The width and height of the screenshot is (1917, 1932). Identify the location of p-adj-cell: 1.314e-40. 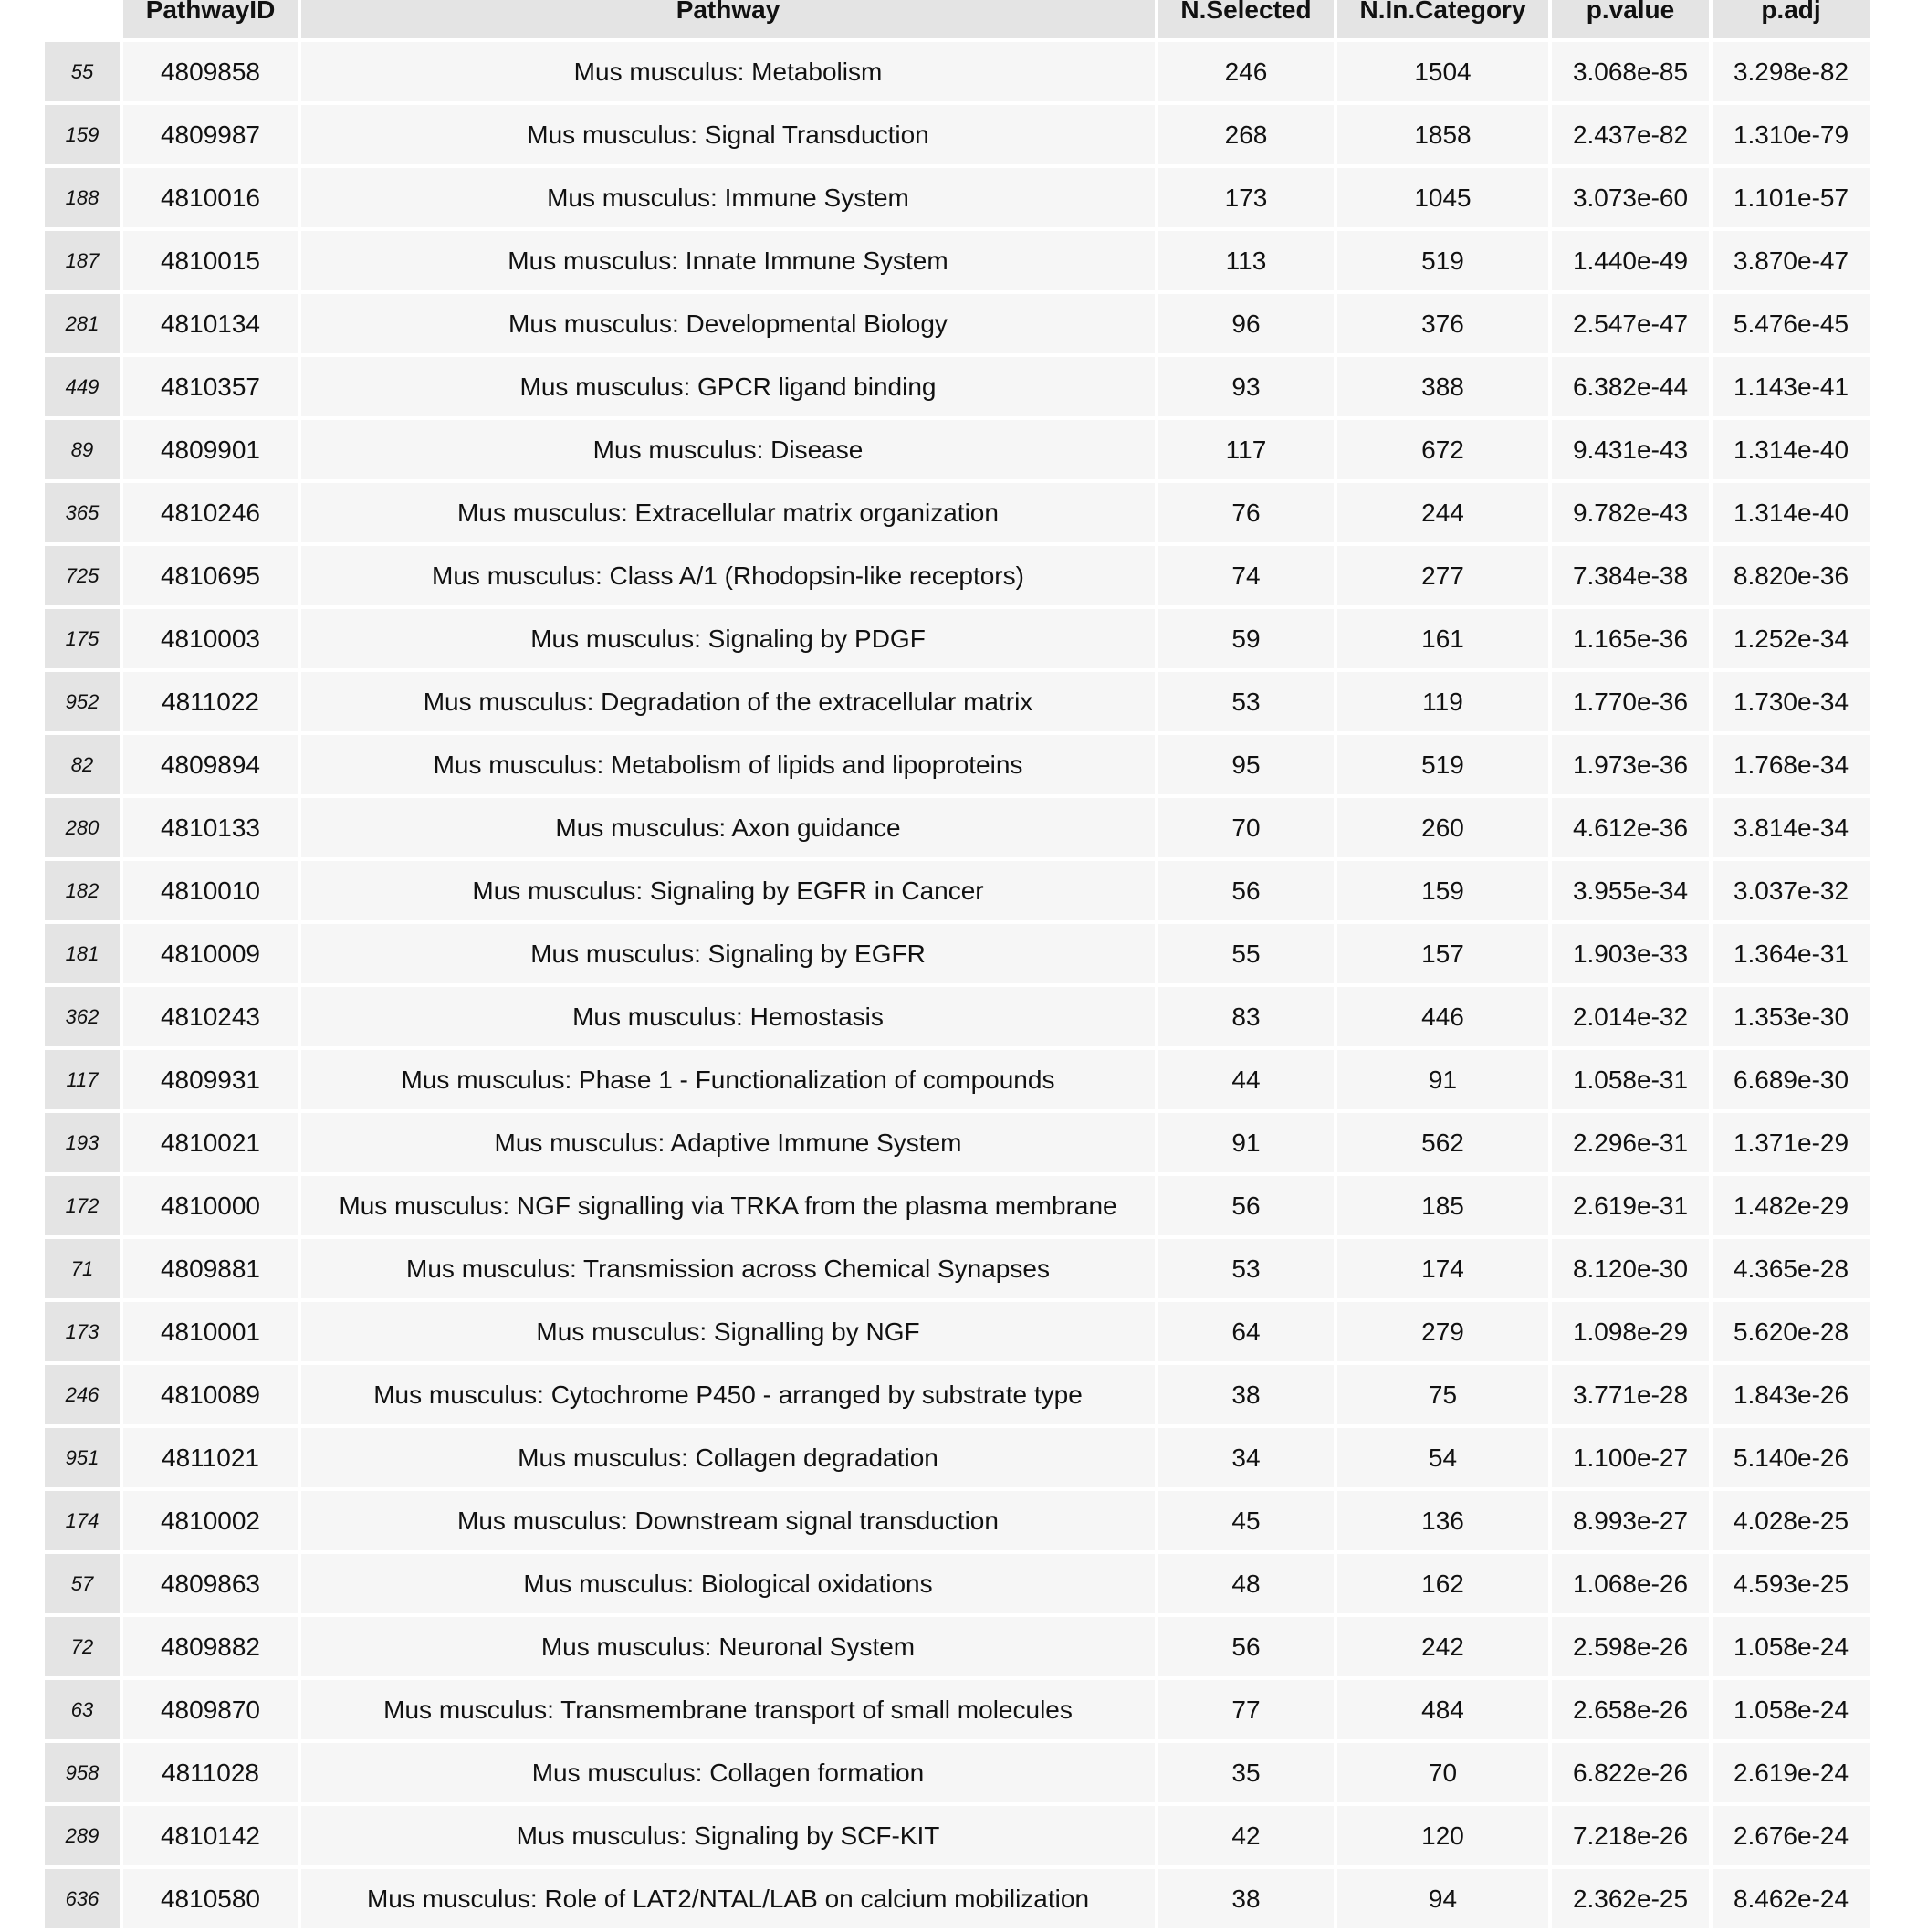
(1791, 449).